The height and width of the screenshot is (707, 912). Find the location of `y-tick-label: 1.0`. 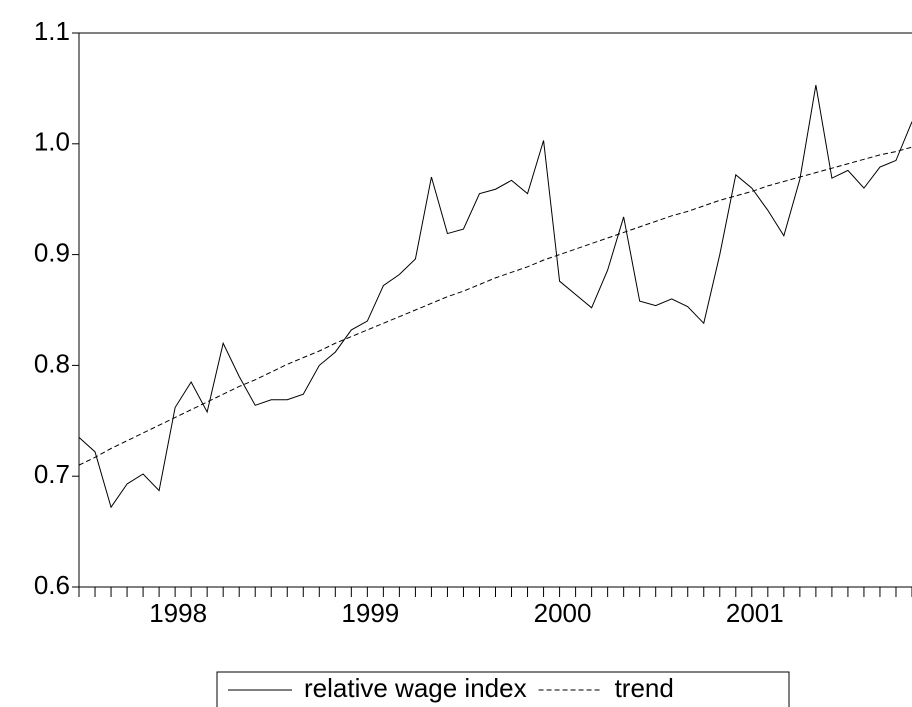

y-tick-label: 1.0 is located at coordinates (52, 142).